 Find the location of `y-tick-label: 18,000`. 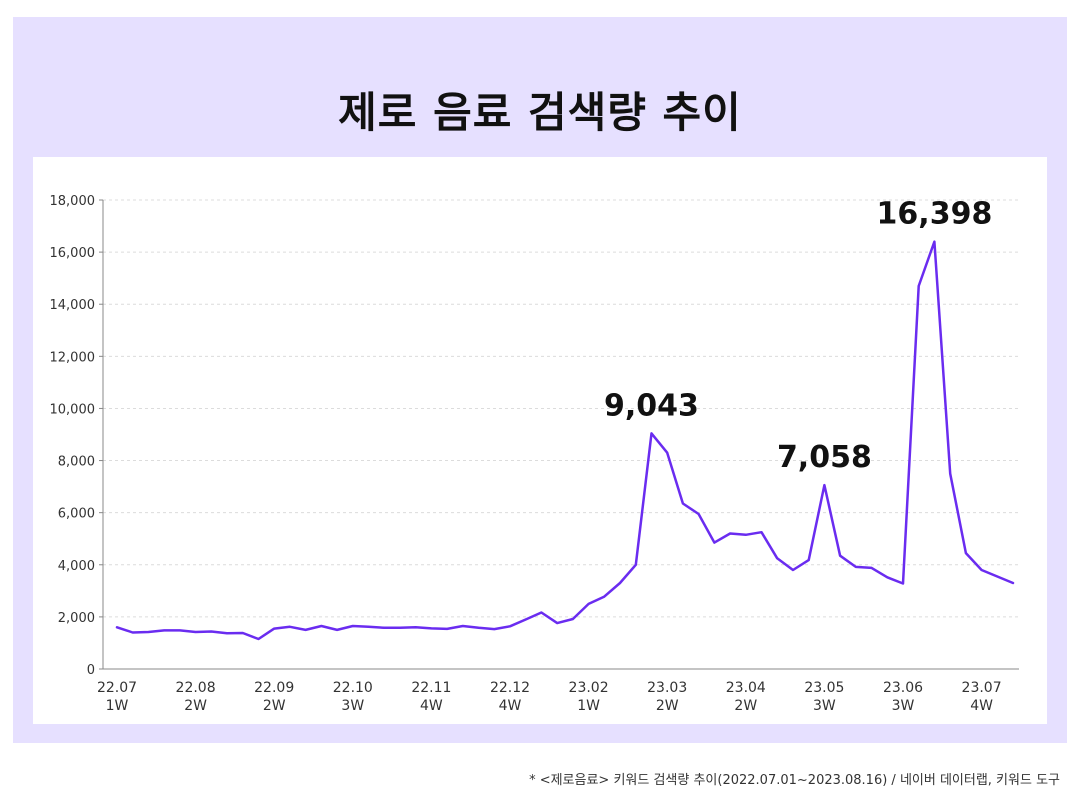

y-tick-label: 18,000 is located at coordinates (73, 201).